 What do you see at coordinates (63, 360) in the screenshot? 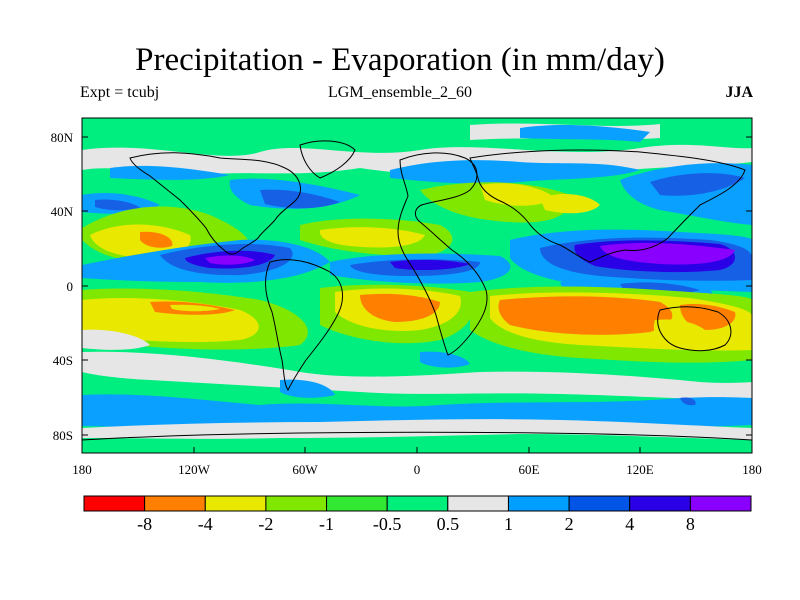
I see `y-tick-40s: 40S` at bounding box center [63, 360].